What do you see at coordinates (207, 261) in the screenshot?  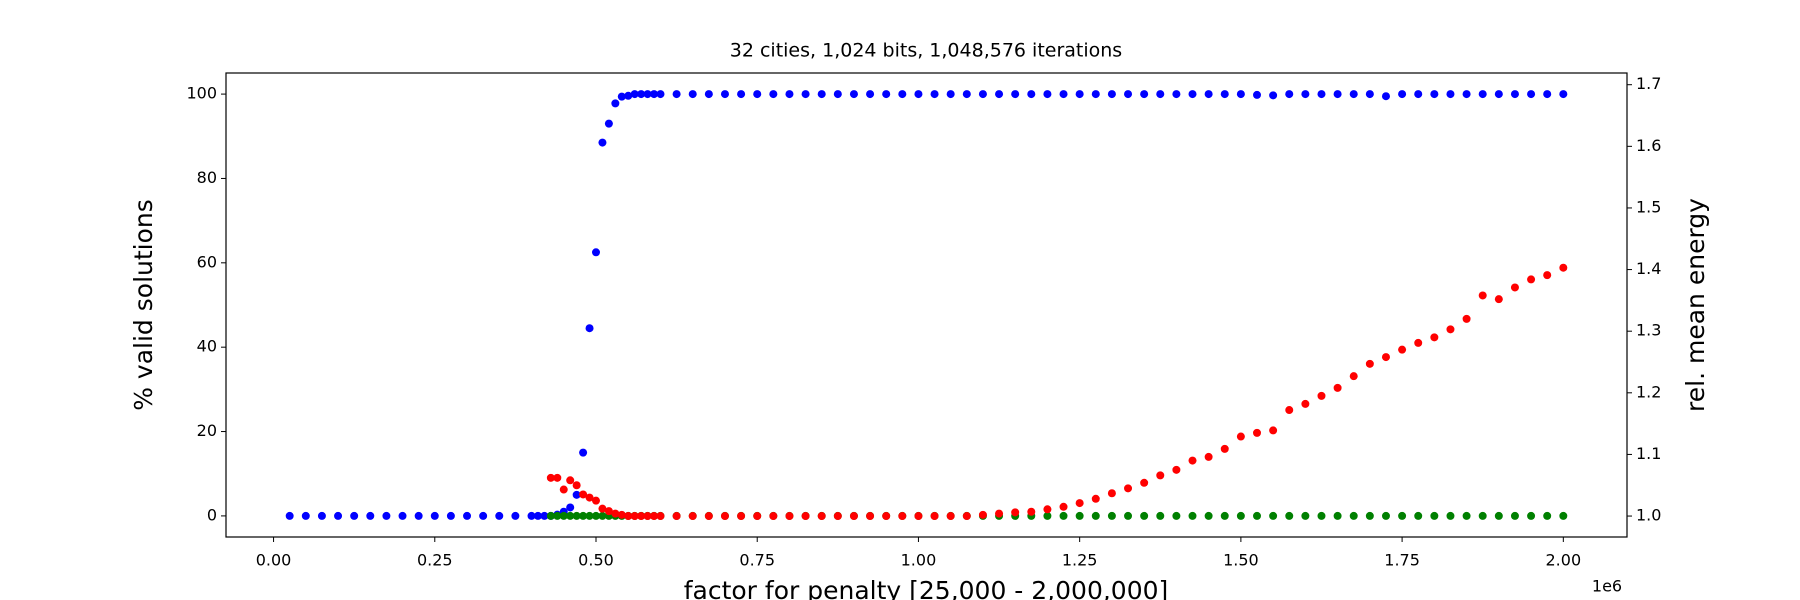 I see `y-tick-label: 60` at bounding box center [207, 261].